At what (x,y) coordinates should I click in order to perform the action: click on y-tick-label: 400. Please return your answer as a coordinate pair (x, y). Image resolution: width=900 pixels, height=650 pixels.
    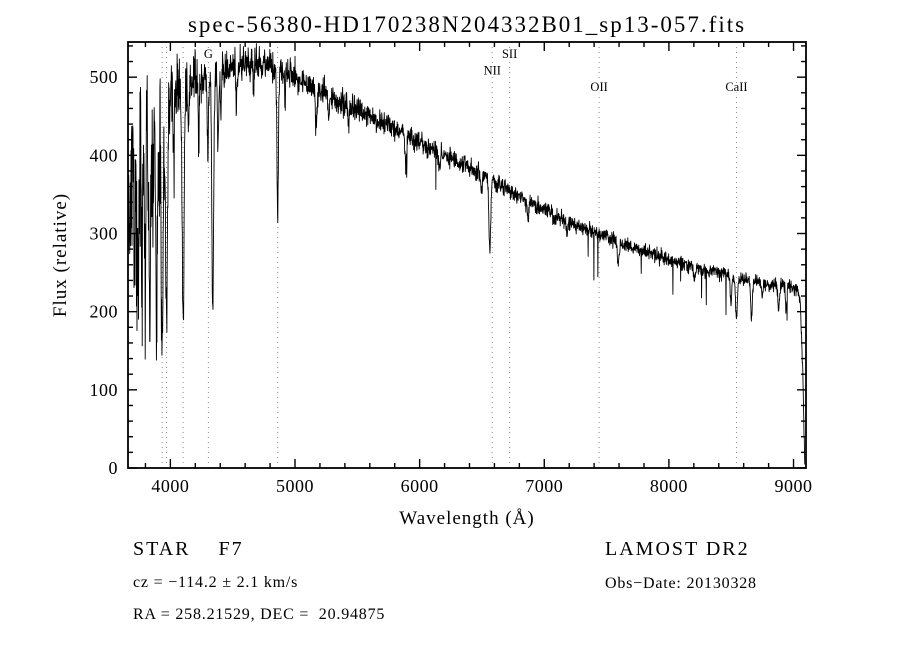
    Looking at the image, I should click on (104, 155).